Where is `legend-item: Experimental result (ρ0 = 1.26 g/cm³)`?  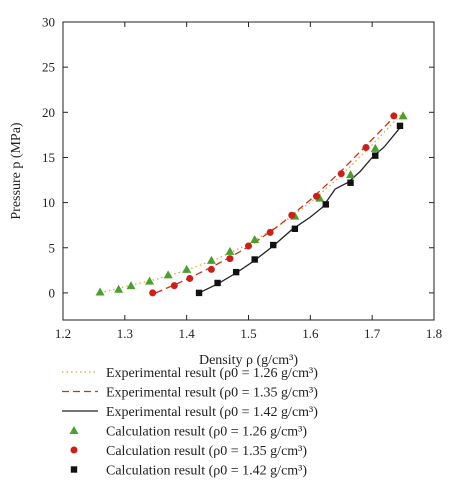
legend-item: Experimental result (ρ0 = 1.26 g/cm³) is located at coordinates (190, 373).